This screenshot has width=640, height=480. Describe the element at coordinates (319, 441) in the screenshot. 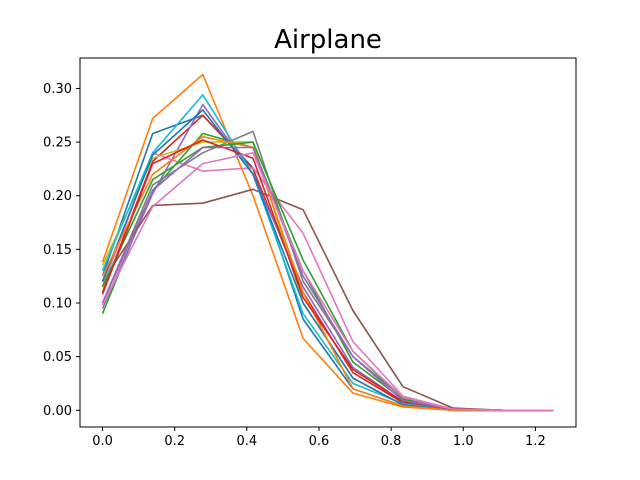

I see `x-tick-label: 0.6` at that location.